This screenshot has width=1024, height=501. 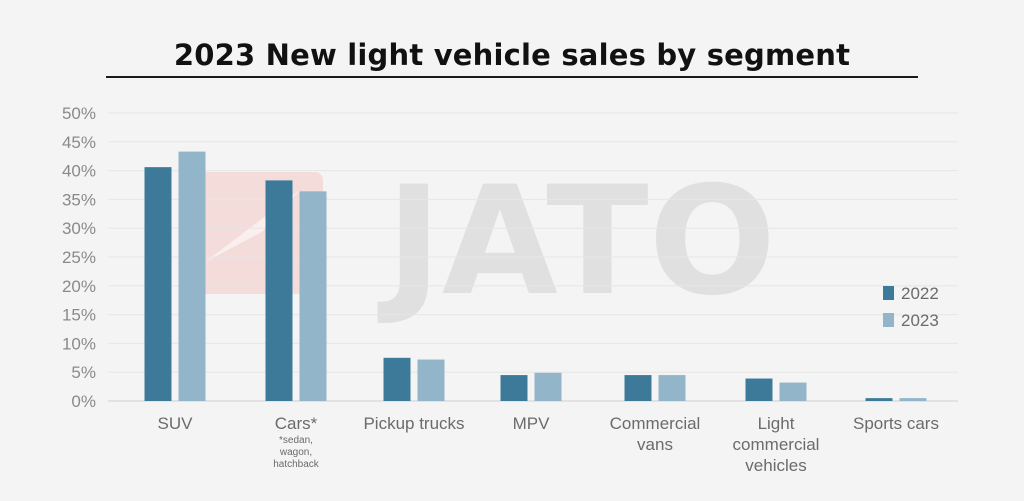 What do you see at coordinates (79, 171) in the screenshot?
I see `y-tick-label: 40%` at bounding box center [79, 171].